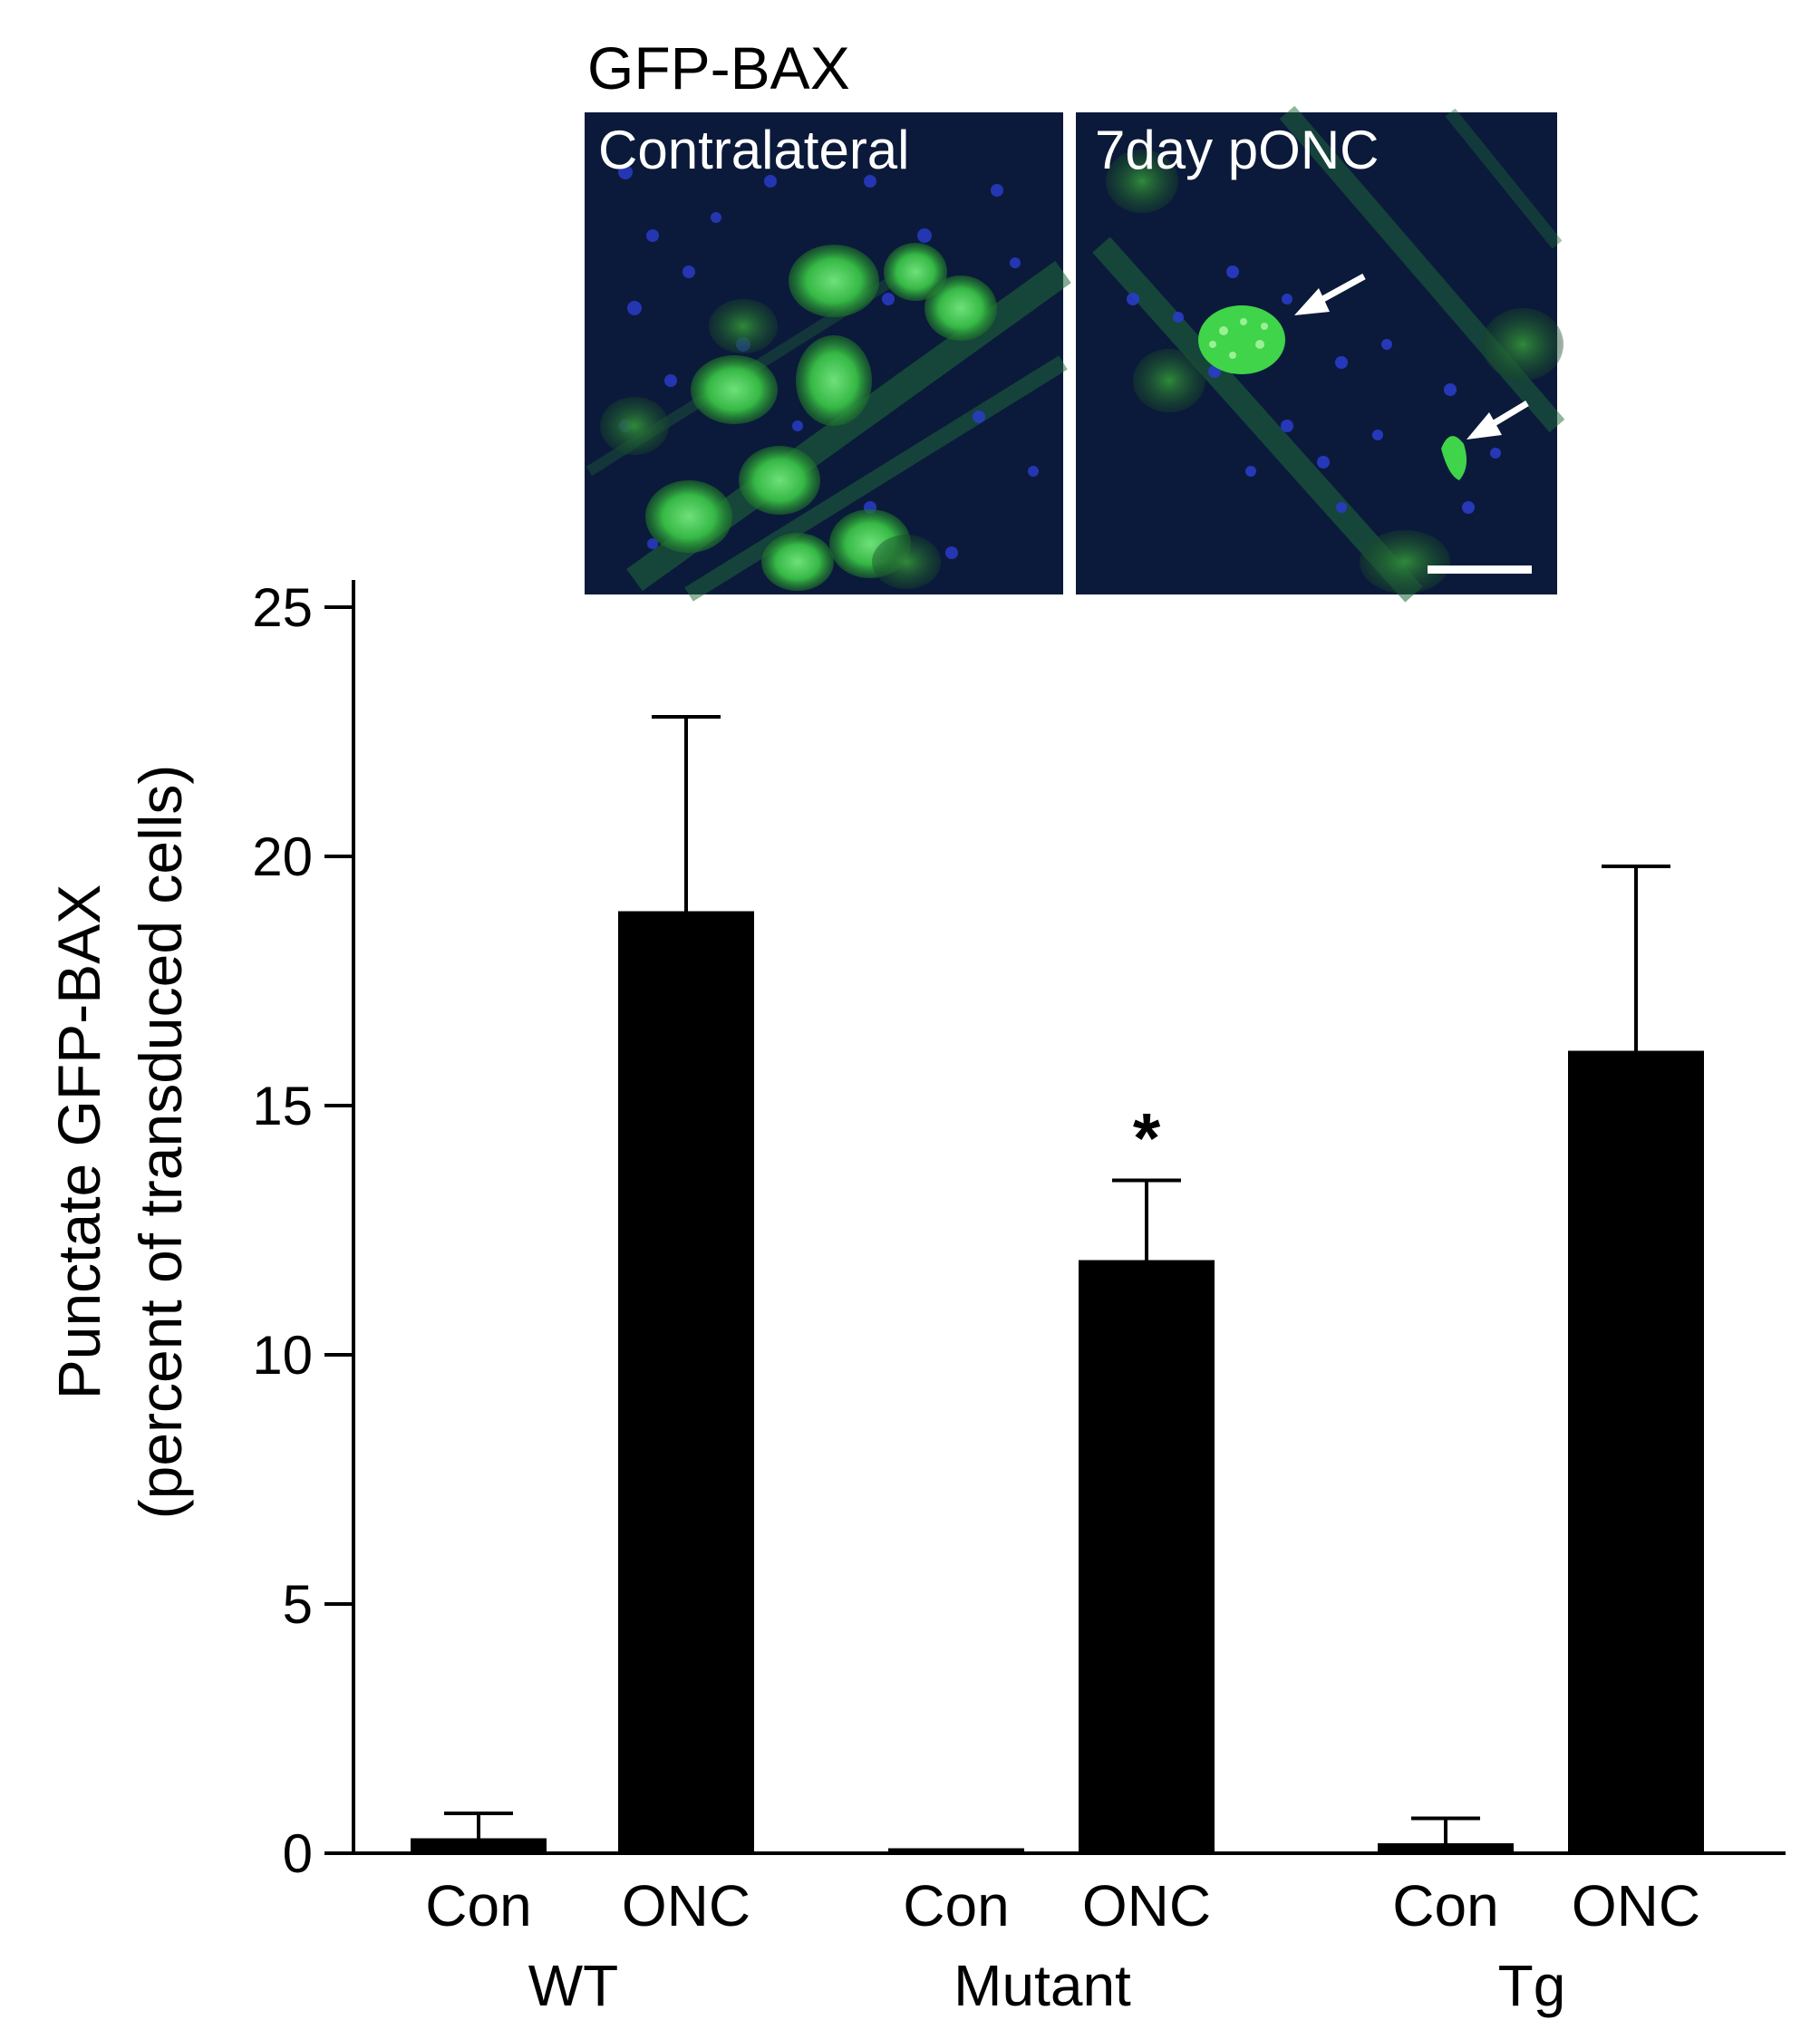  I want to click on y-tick-label: 0, so click(298, 1853).